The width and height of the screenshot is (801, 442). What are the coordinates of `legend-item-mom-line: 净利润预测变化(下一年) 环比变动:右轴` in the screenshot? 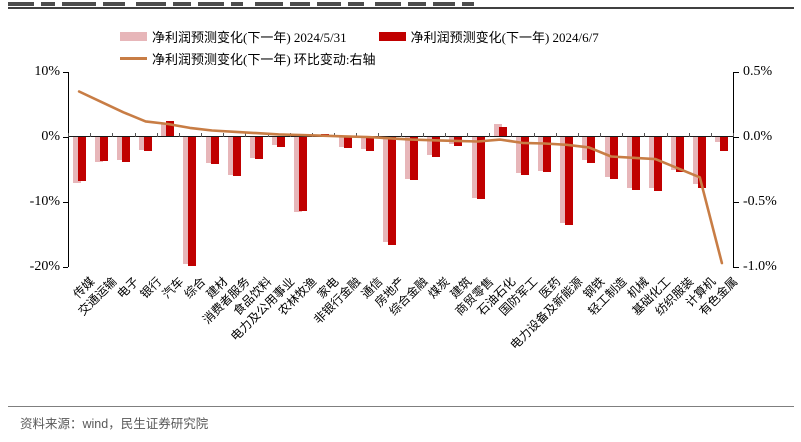 It's located at (248, 58).